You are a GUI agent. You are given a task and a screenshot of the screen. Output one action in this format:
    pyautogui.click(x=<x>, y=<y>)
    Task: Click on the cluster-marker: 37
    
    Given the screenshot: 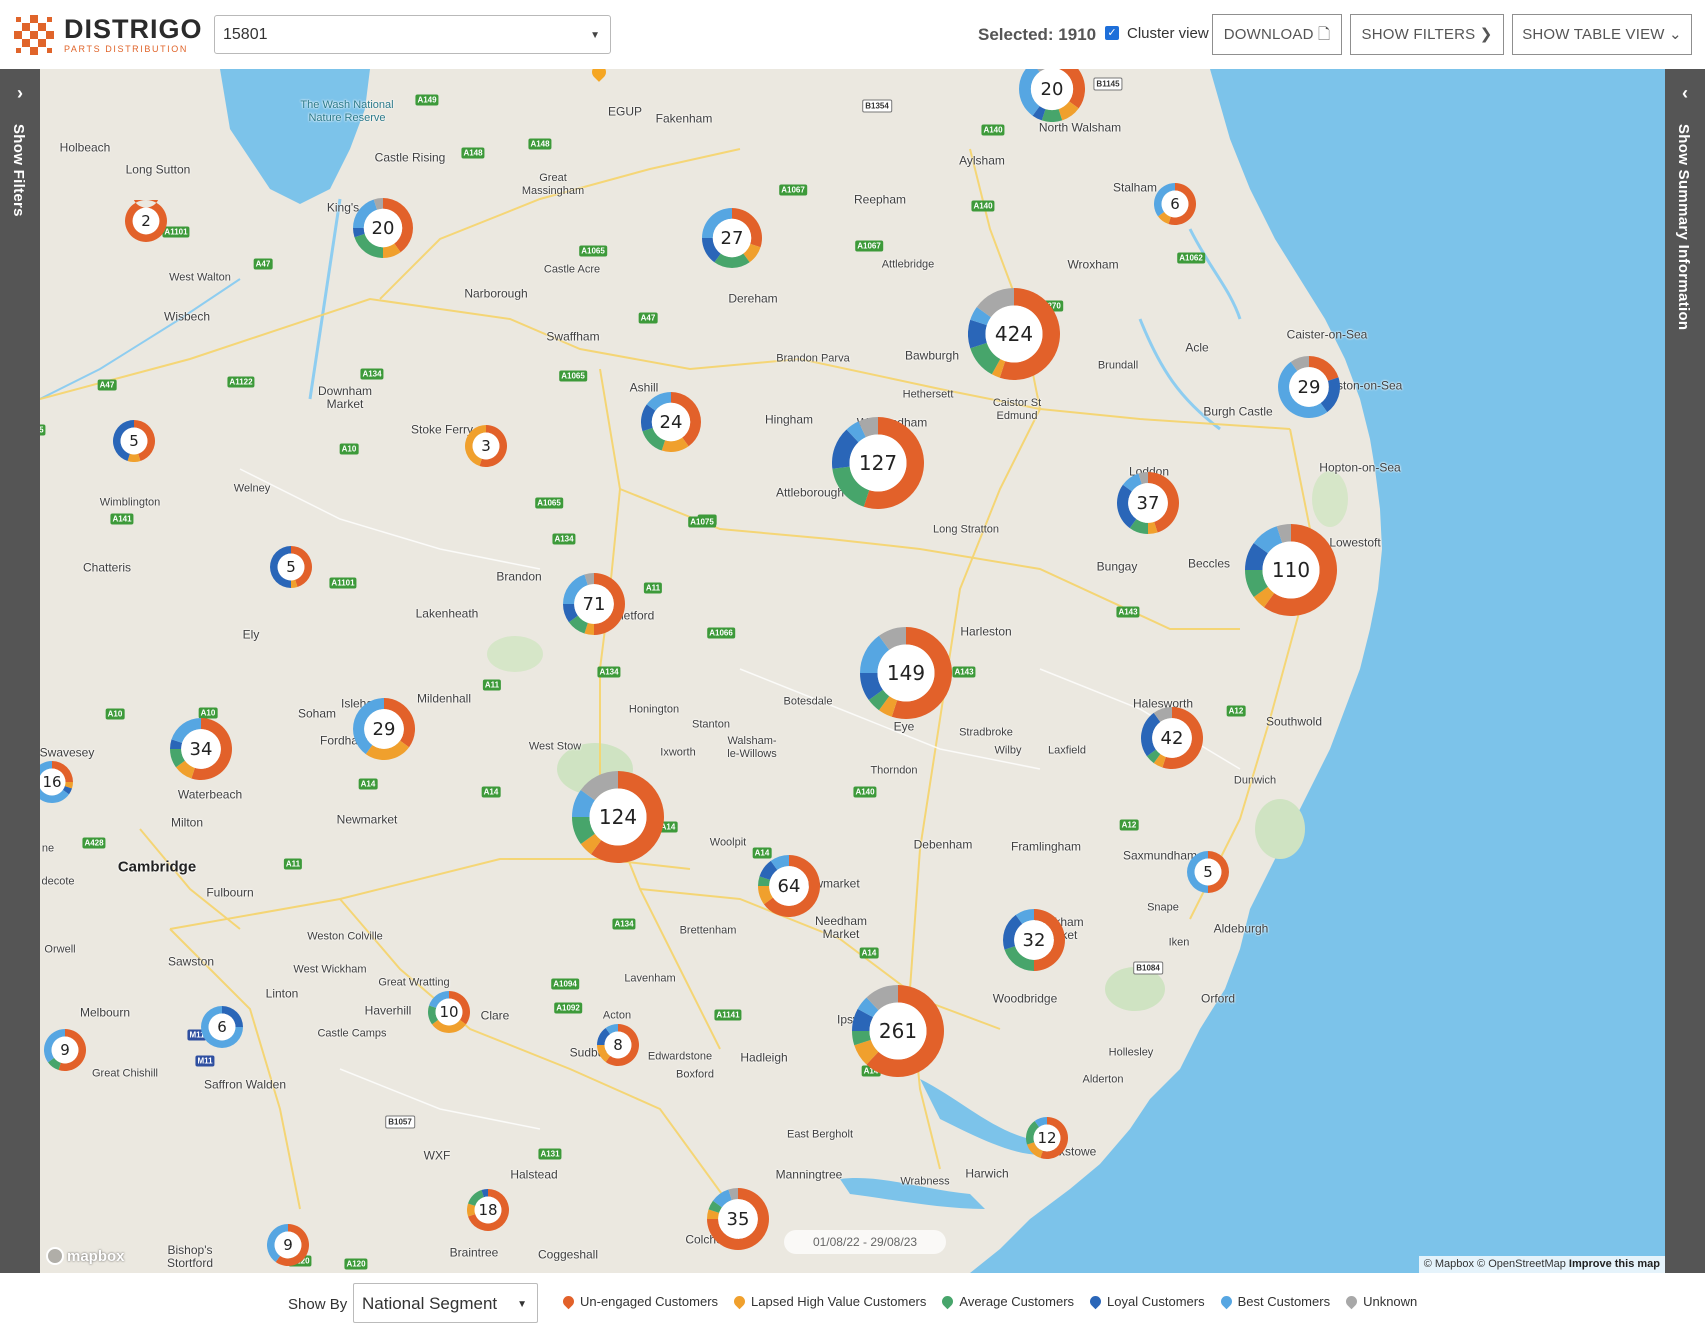 What is the action you would take?
    pyautogui.click(x=1148, y=503)
    